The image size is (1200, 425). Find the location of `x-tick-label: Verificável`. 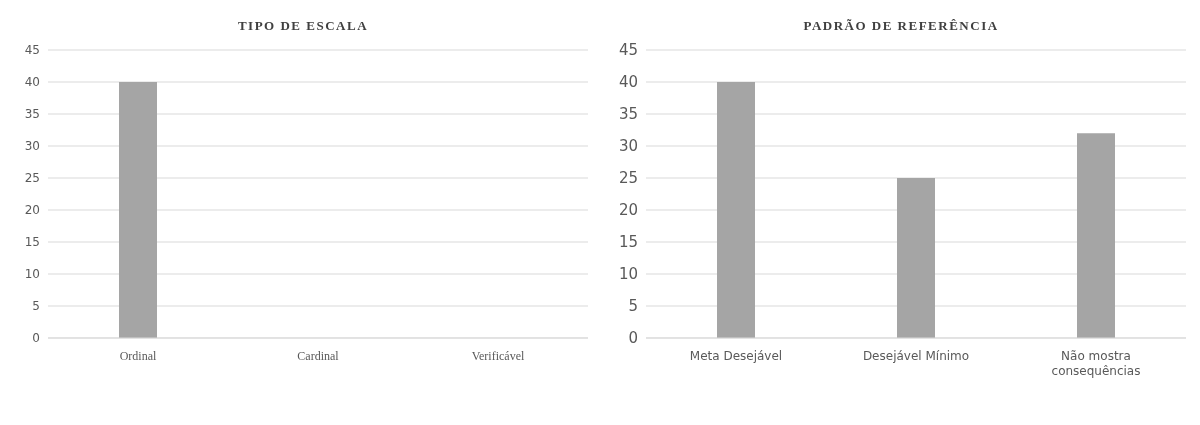

x-tick-label: Verificável is located at coordinates (498, 356).